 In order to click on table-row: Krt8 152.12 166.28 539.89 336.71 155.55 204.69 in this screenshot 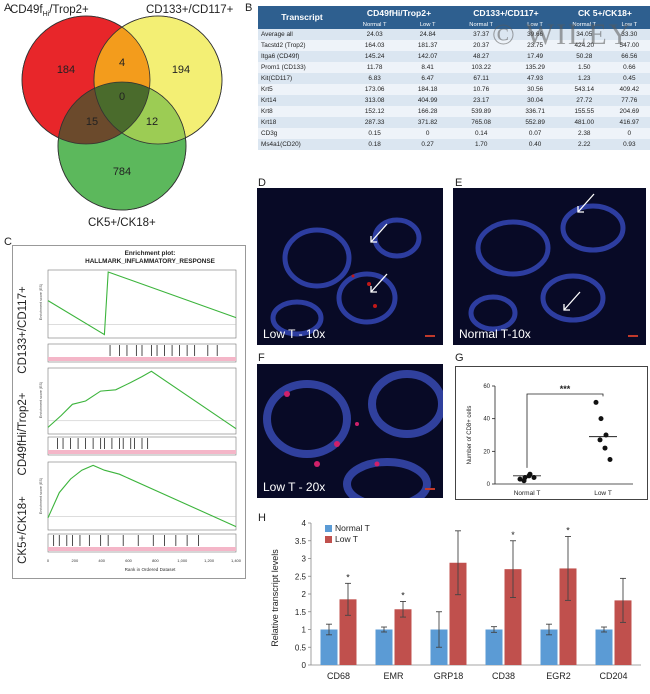, I will do `click(454, 111)`.